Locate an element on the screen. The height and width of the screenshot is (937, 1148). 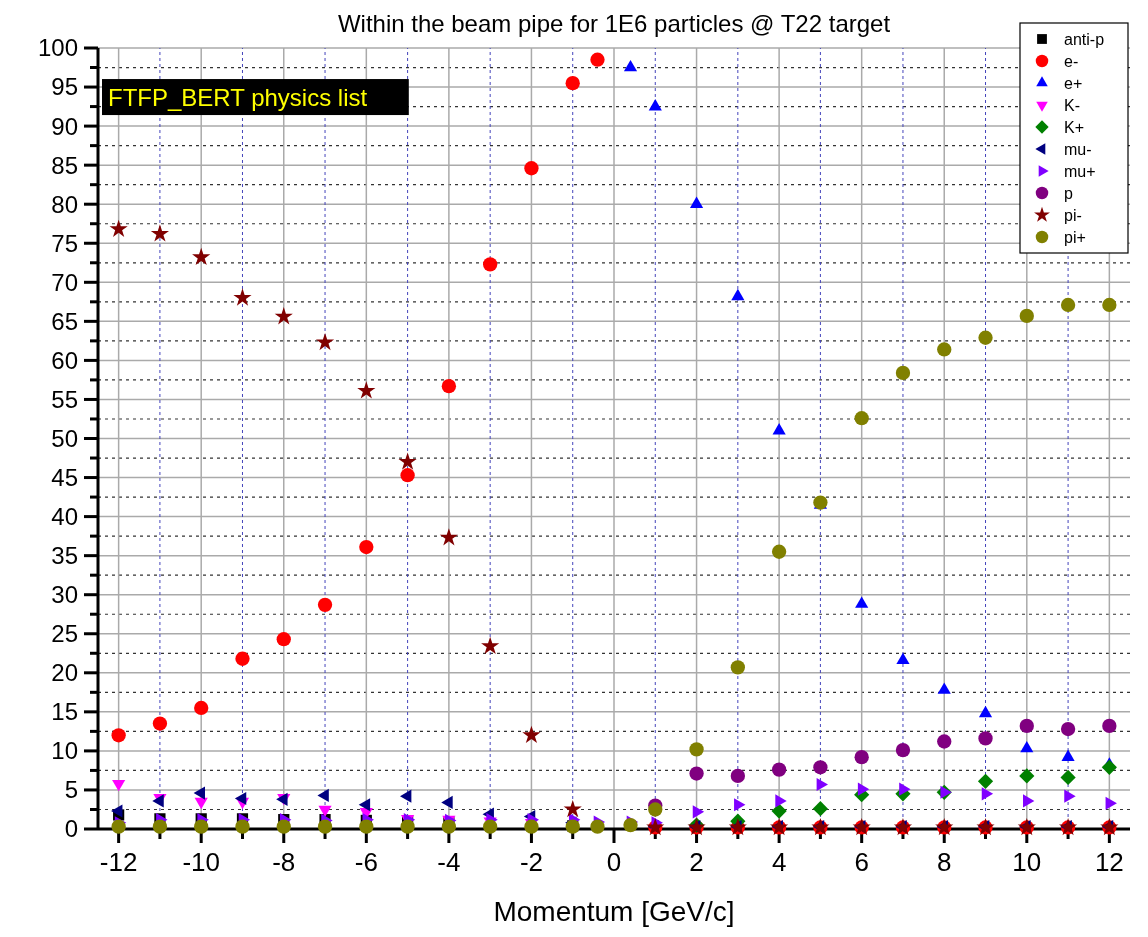
x-tick-label: -4 is located at coordinates (449, 862).